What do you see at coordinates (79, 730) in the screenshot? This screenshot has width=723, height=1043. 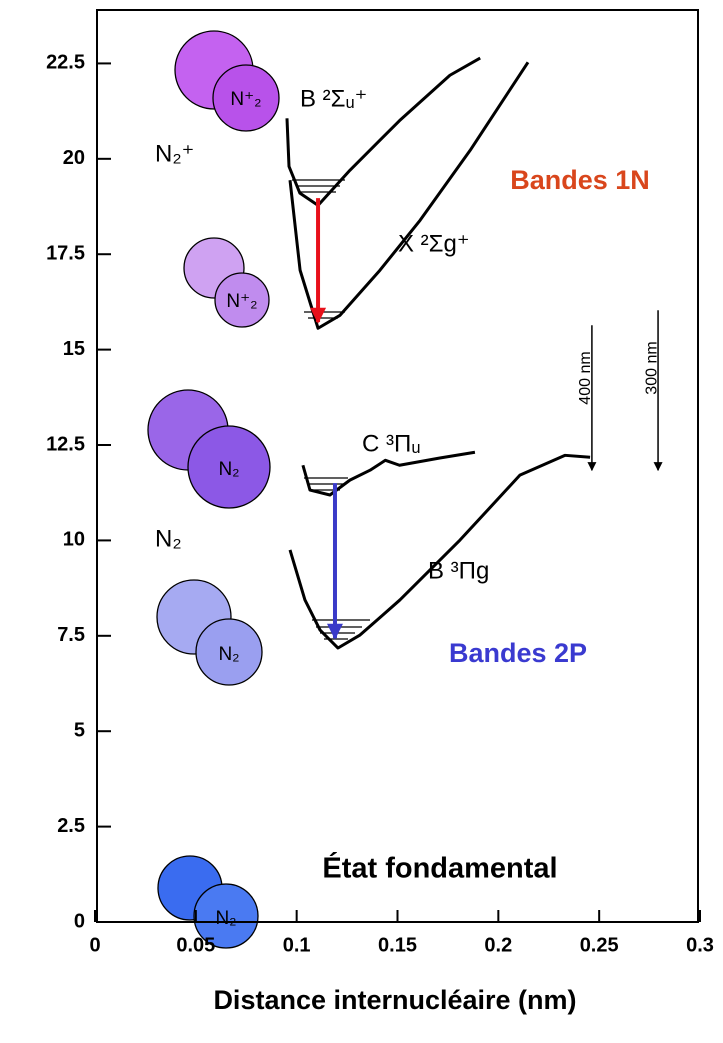 I see `y-tick-label: 5` at bounding box center [79, 730].